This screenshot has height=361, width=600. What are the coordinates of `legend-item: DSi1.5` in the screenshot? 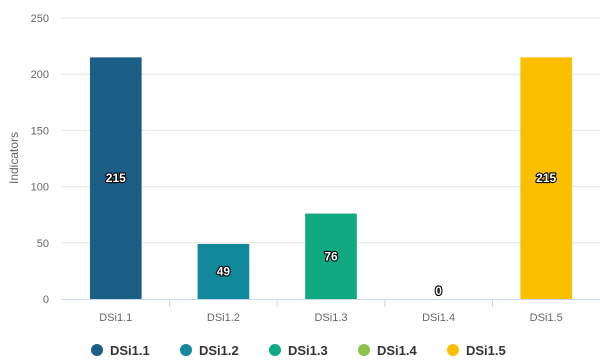 It's located at (476, 350).